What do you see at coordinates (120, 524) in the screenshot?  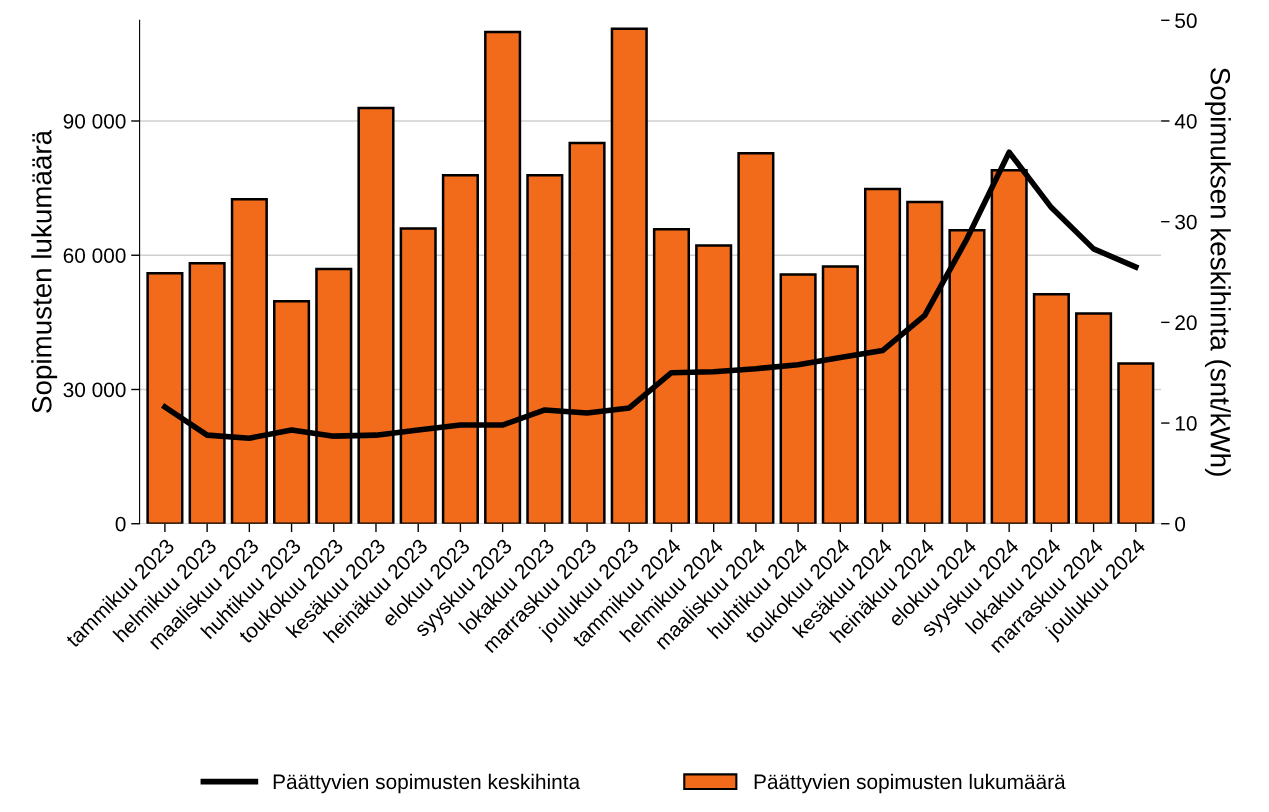 I see `y-tick-label: 0` at bounding box center [120, 524].